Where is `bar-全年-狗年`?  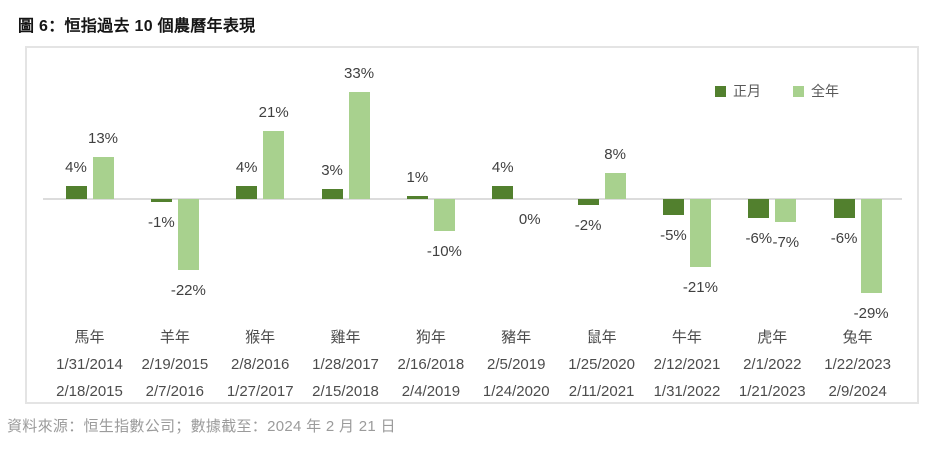
bar-全年-狗年 is located at coordinates (444, 215).